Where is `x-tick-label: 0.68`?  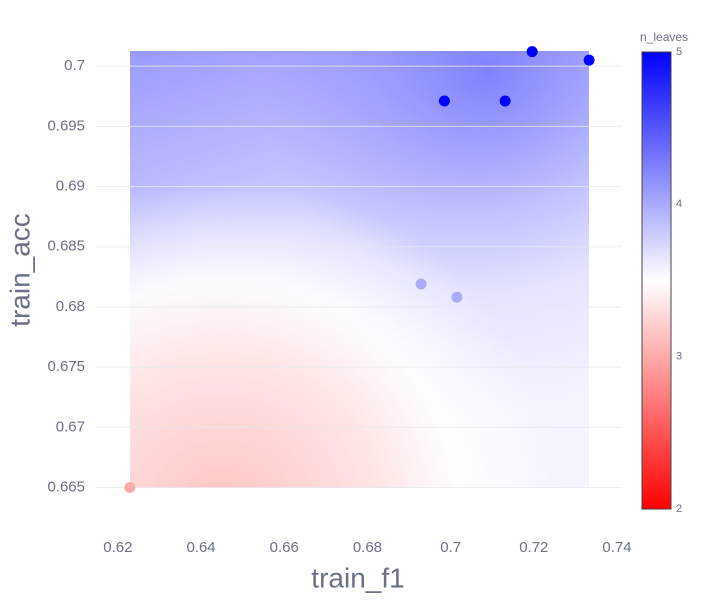
x-tick-label: 0.68 is located at coordinates (367, 547).